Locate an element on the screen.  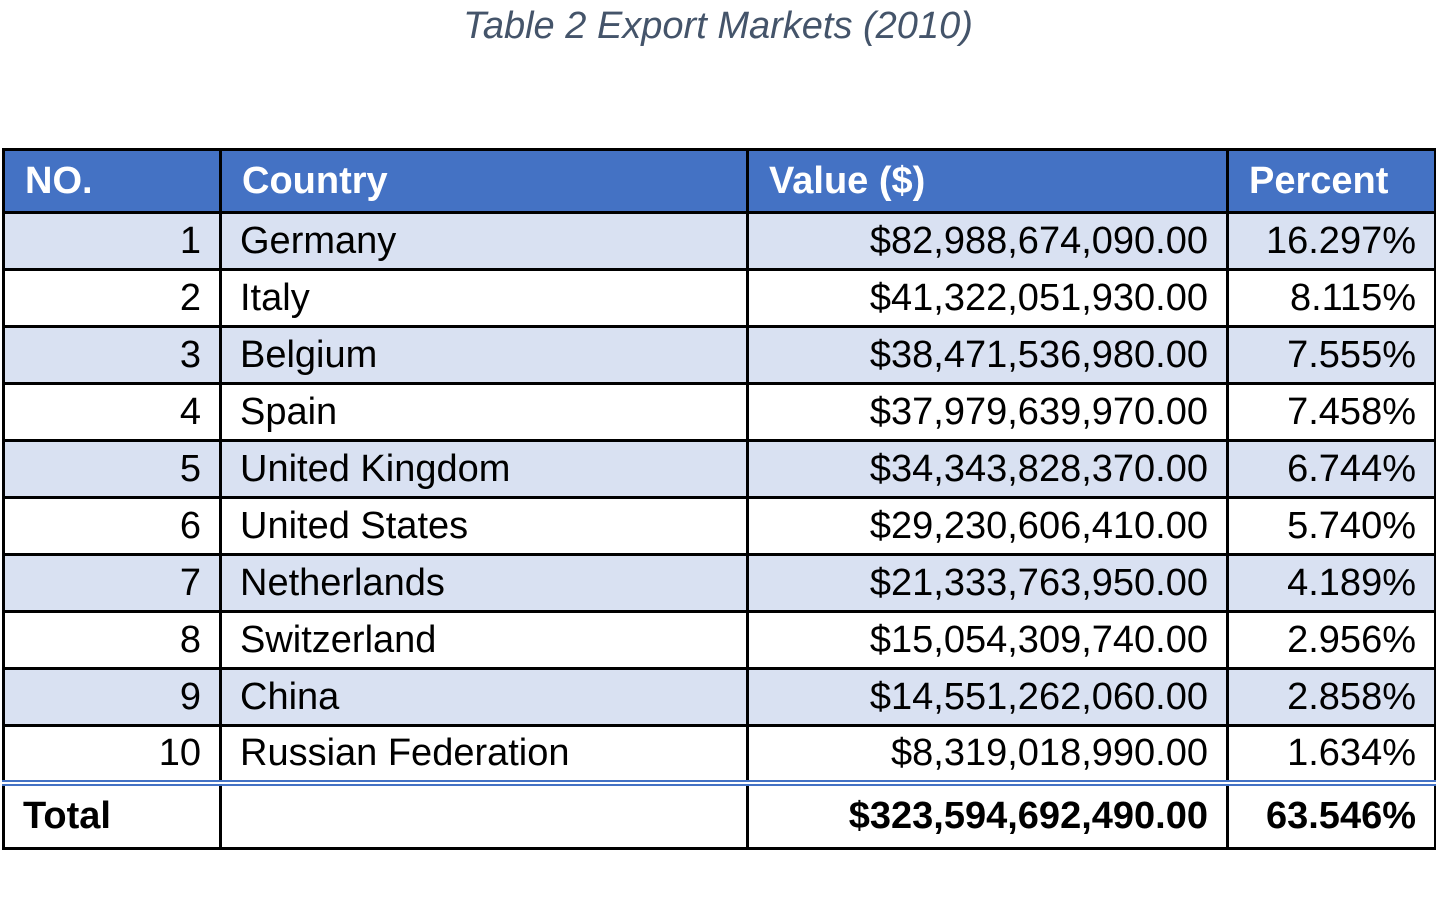
table-row: 3 Belgium $38,471,536,980.00 7.555% is located at coordinates (719, 355).